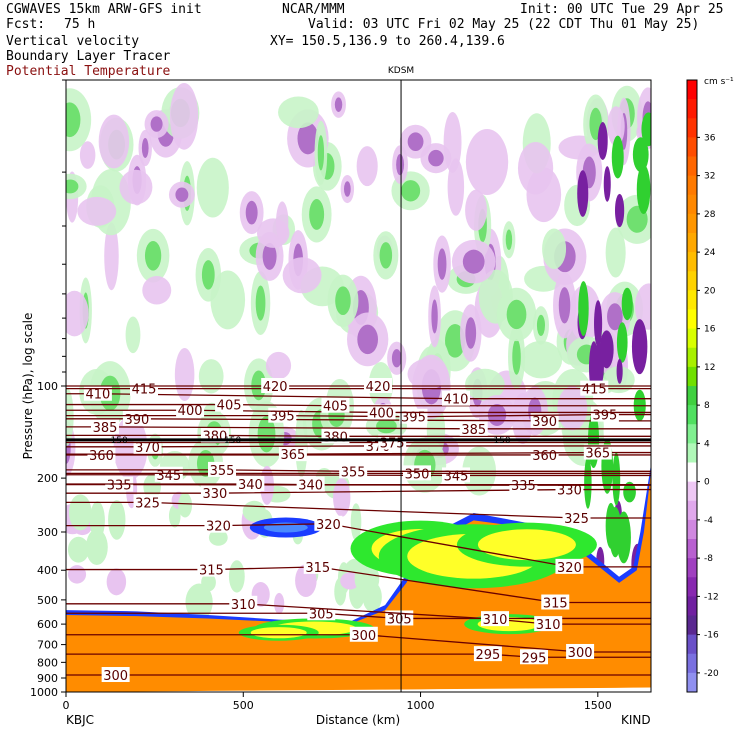 The height and width of the screenshot is (740, 740). Describe the element at coordinates (88, 71) in the screenshot. I see `field-potential-temperature: Potential Temperature` at that location.